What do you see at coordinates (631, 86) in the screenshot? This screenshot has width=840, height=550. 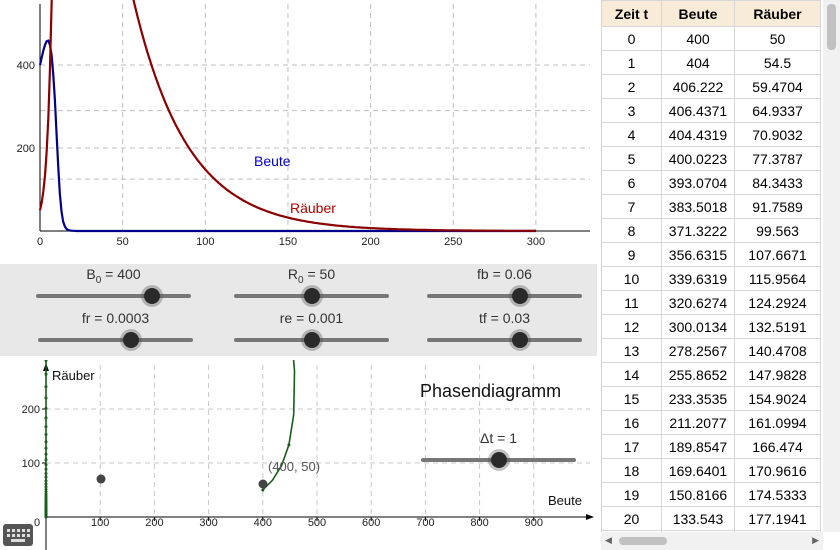 I see `table-cell: 2` at bounding box center [631, 86].